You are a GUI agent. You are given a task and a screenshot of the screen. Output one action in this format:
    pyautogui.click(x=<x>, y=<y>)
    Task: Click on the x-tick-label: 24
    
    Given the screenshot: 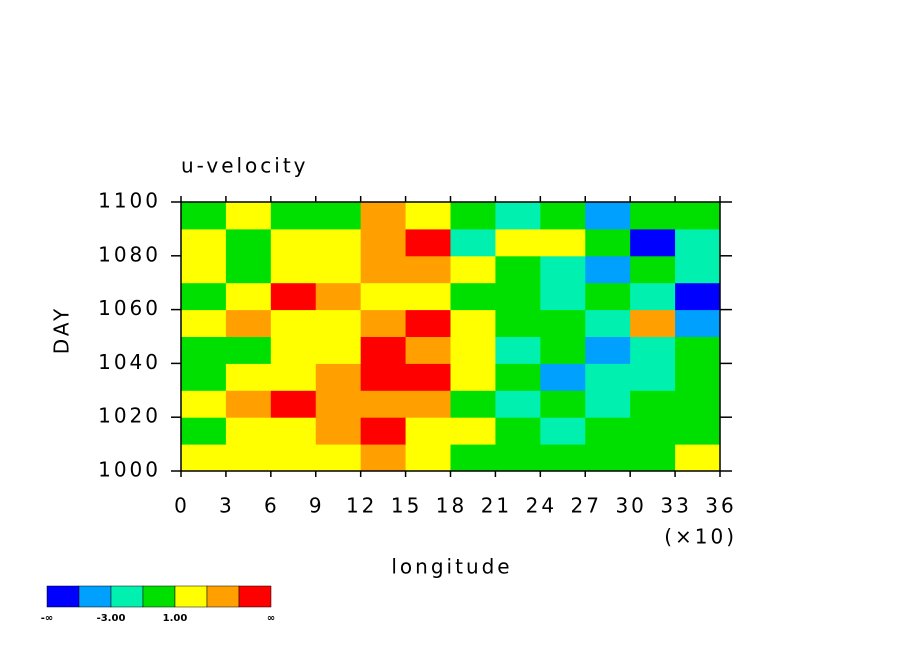 What is the action you would take?
    pyautogui.click(x=541, y=506)
    